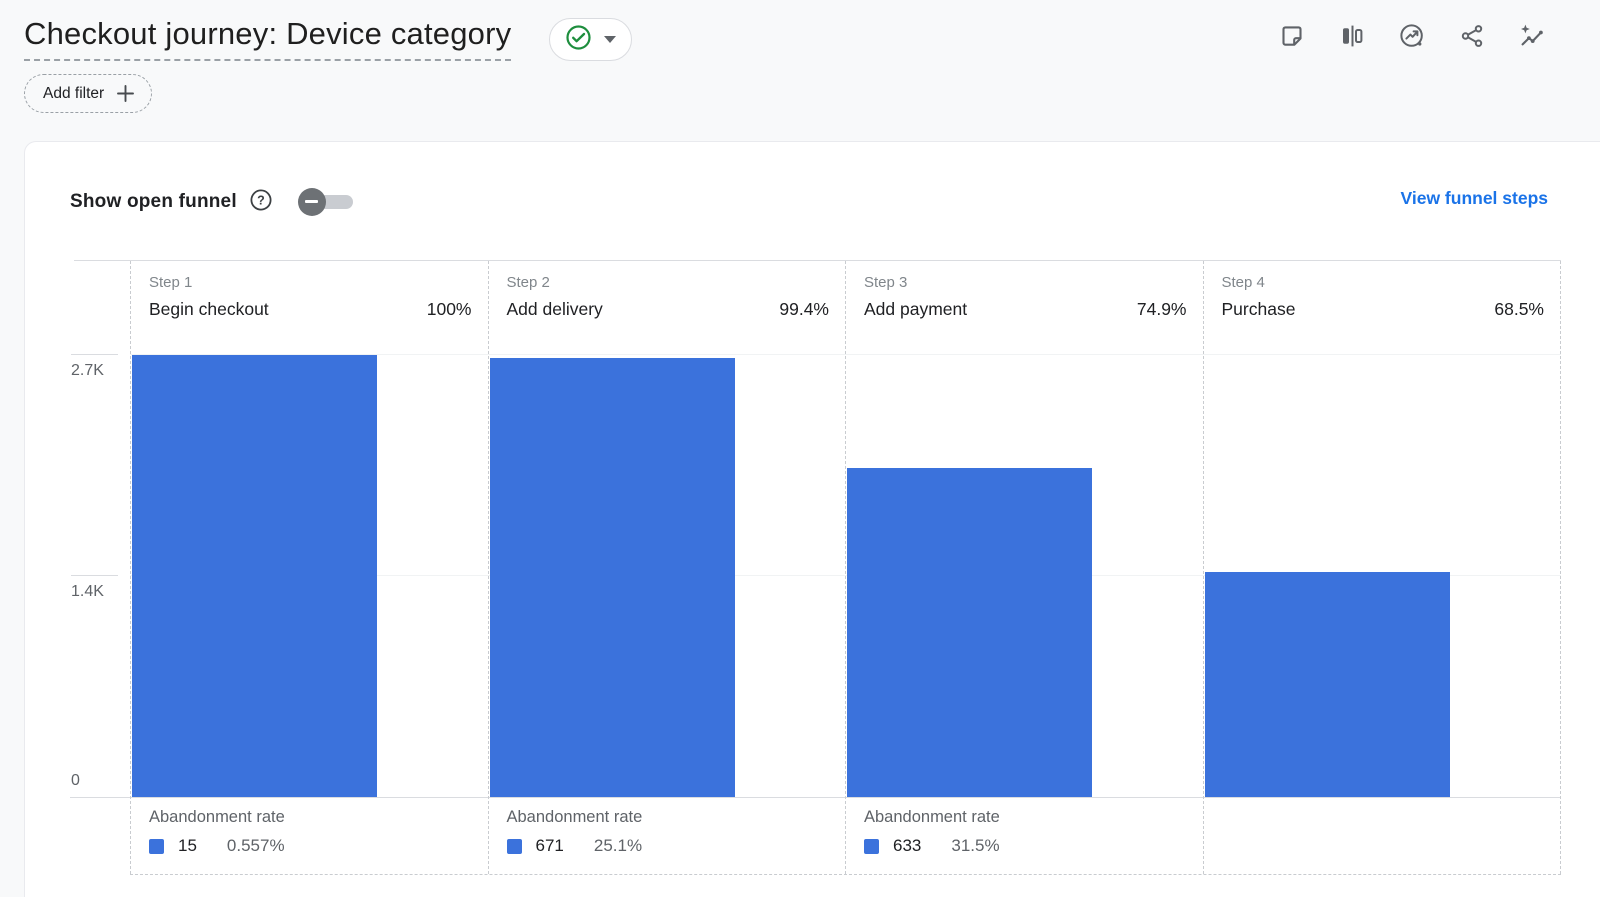  What do you see at coordinates (1352, 36) in the screenshot?
I see `compare-columns-icon` at bounding box center [1352, 36].